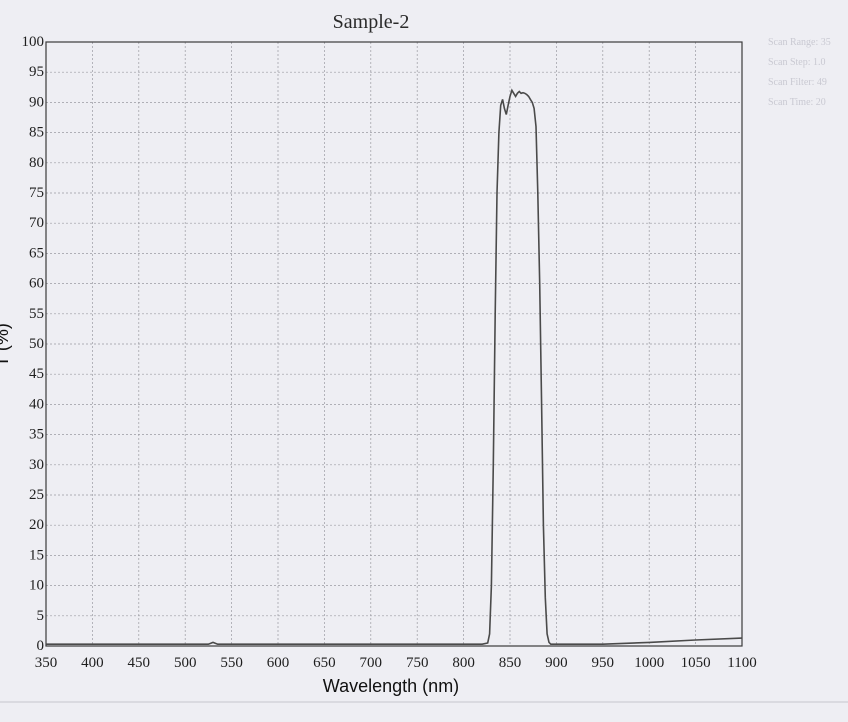  Describe the element at coordinates (36, 253) in the screenshot. I see `y-tick-label: 65` at that location.